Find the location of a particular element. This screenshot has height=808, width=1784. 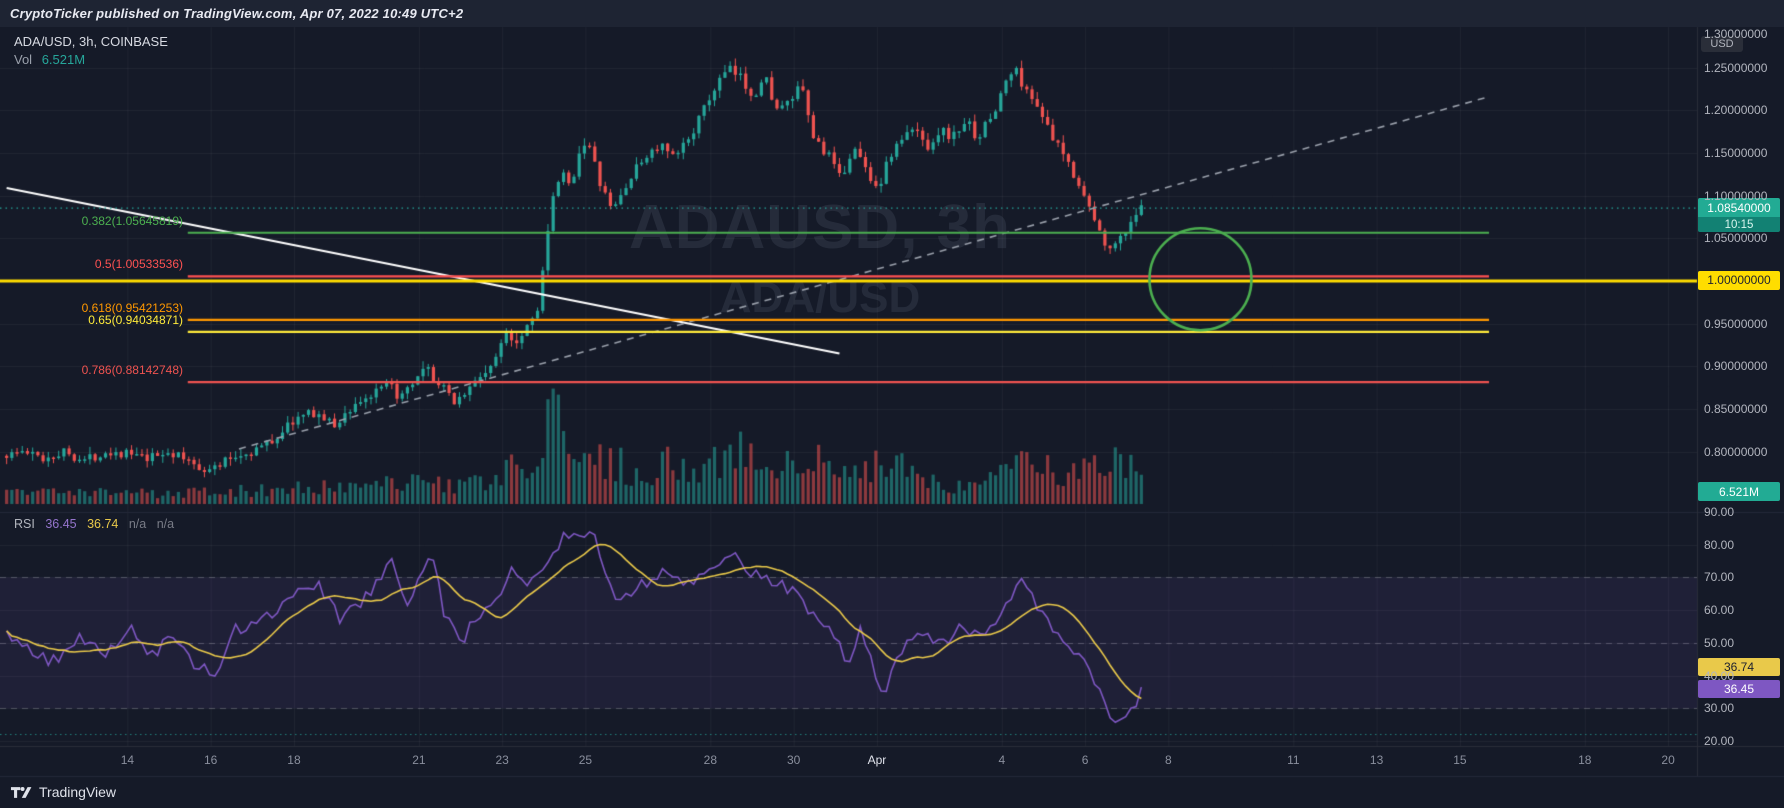

price-axis-label: 0.85000000 is located at coordinates (1736, 408).